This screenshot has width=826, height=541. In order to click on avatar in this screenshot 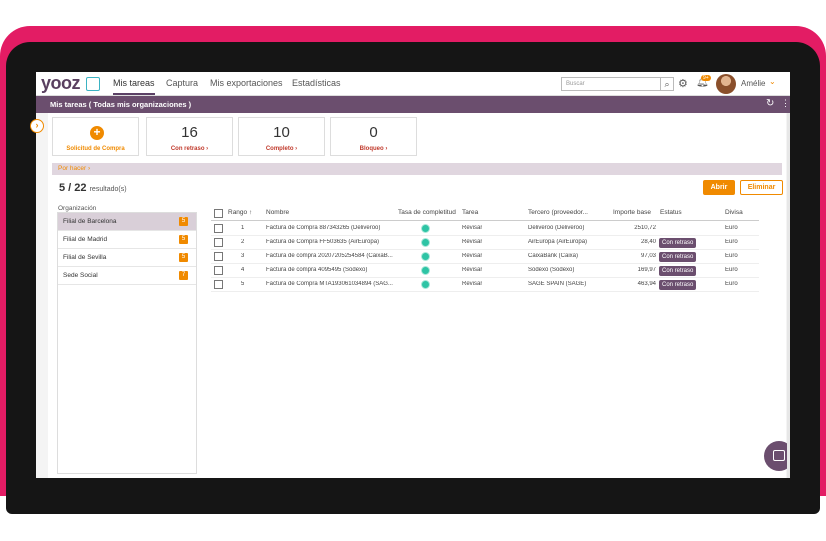, I will do `click(726, 84)`.